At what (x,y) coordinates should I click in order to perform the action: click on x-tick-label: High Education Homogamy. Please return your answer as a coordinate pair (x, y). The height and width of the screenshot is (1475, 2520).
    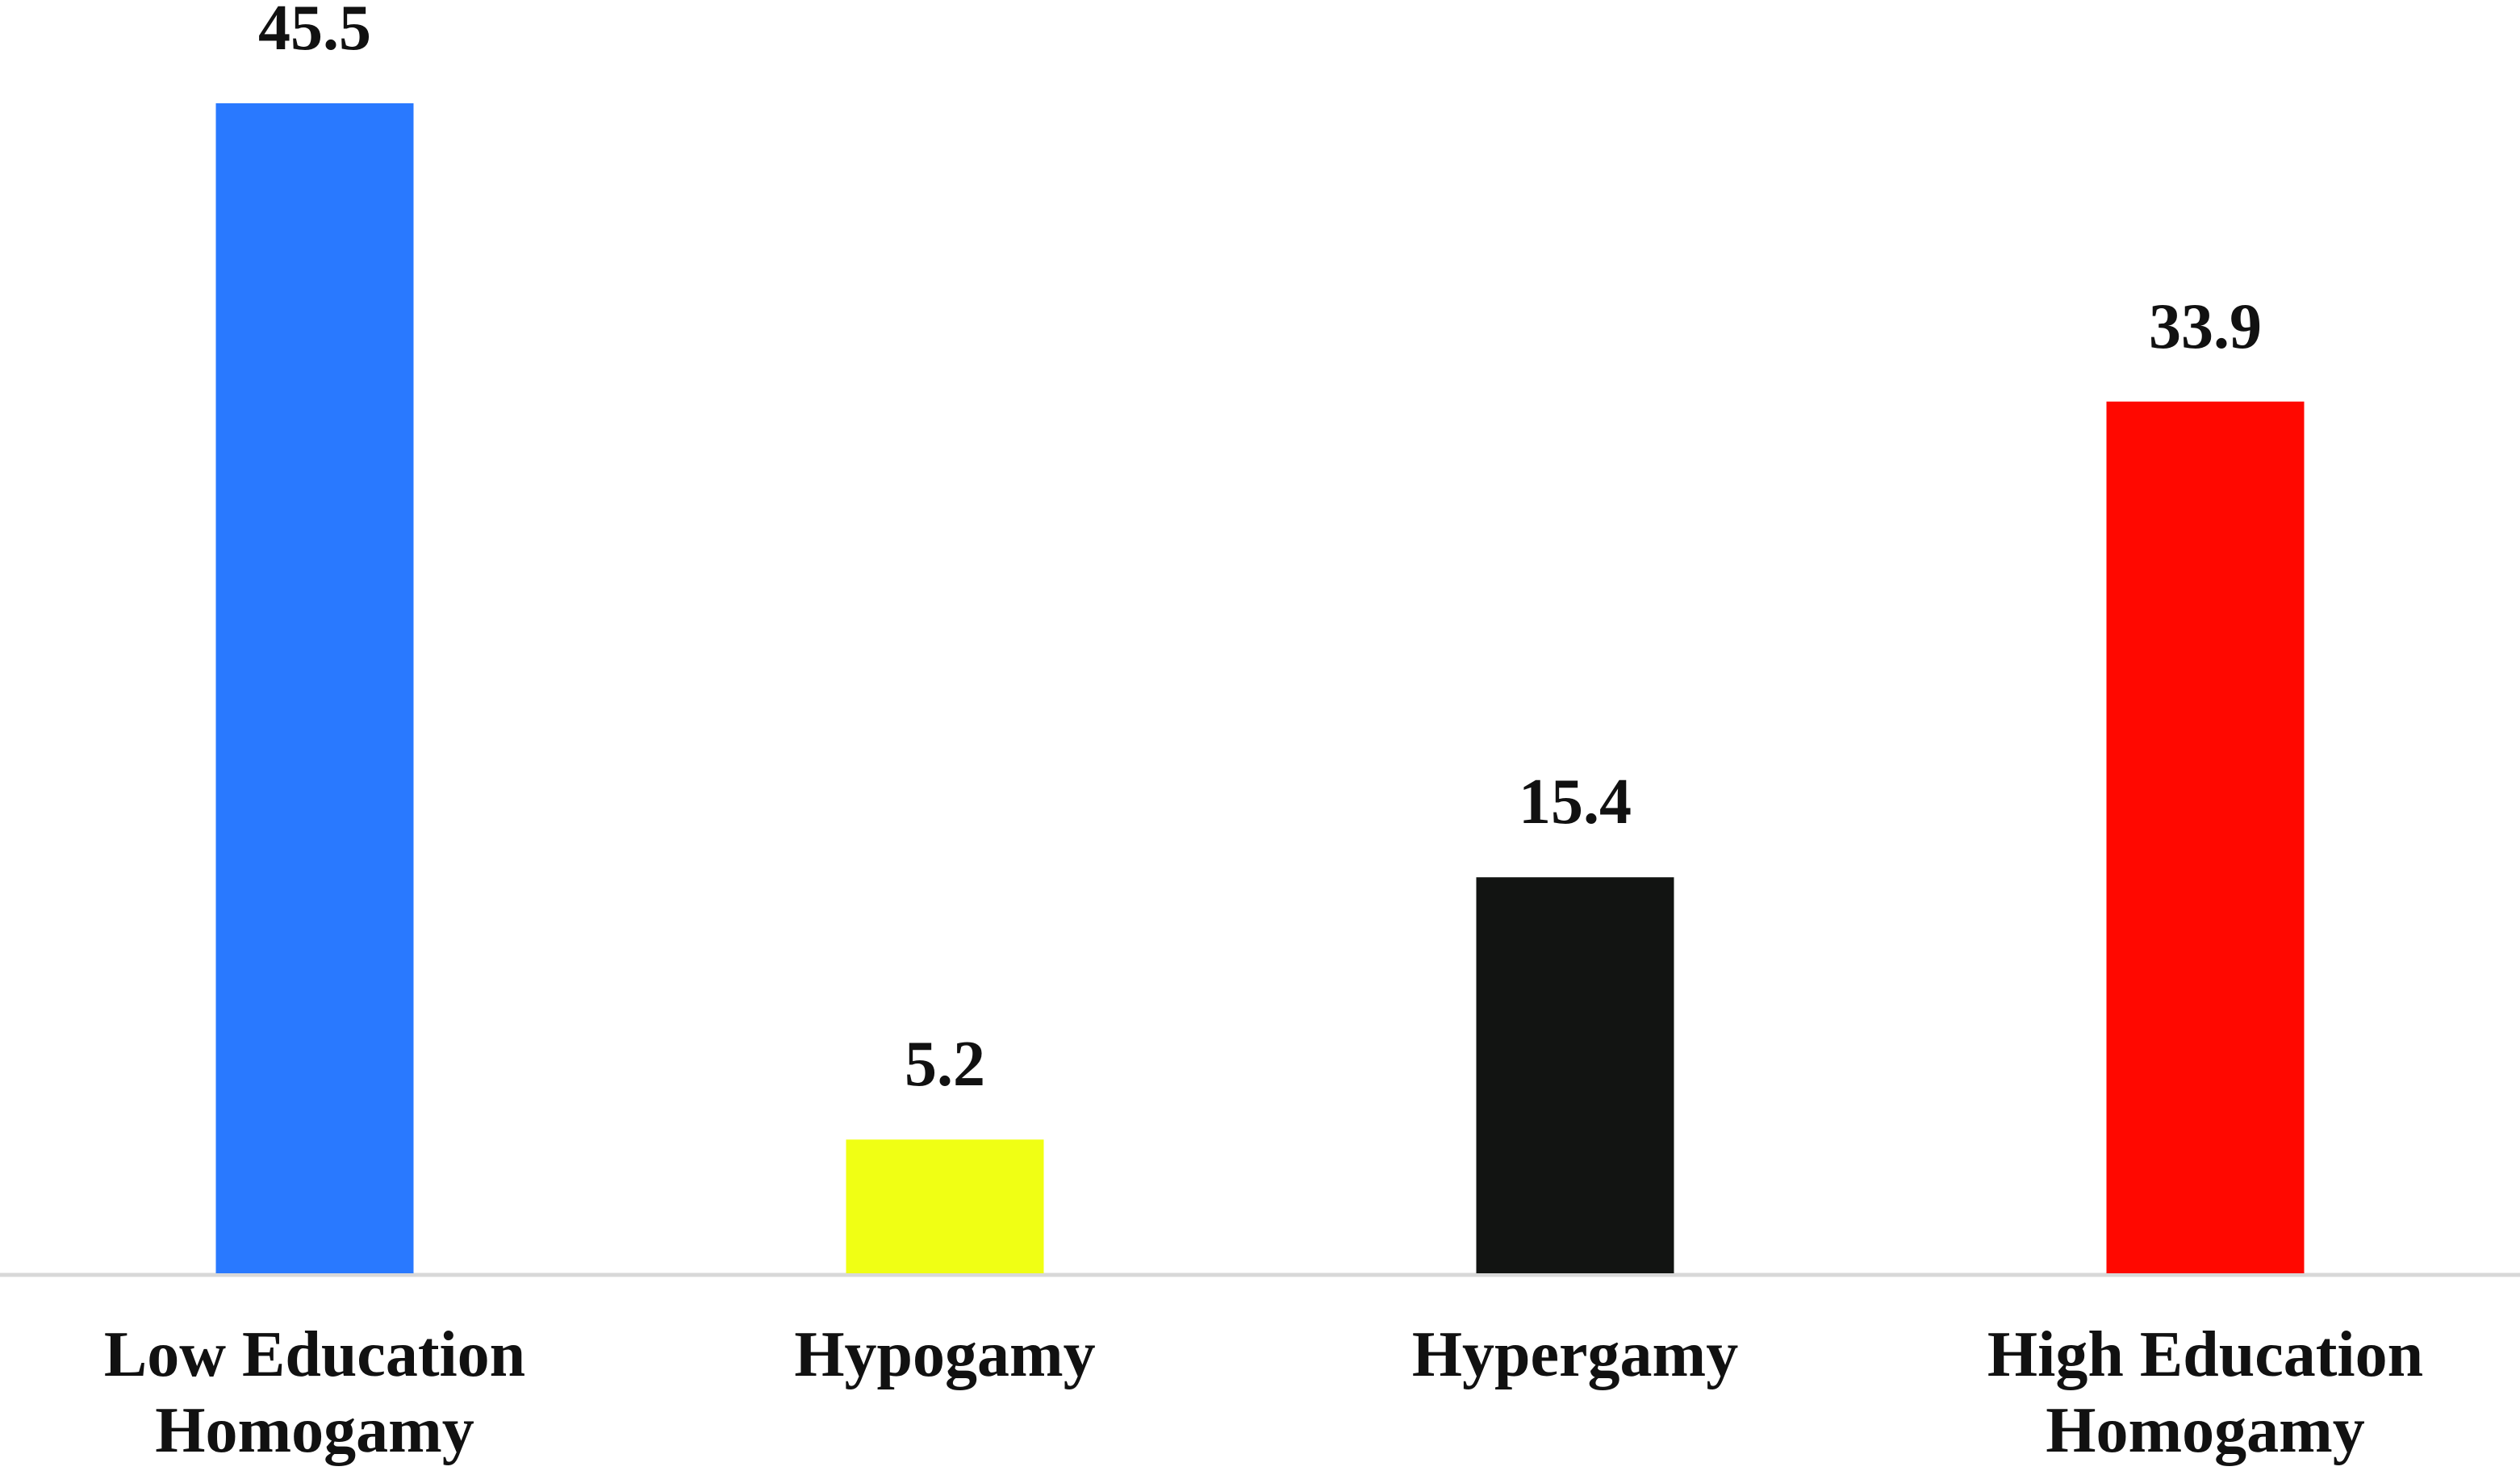
    Looking at the image, I should click on (2205, 1392).